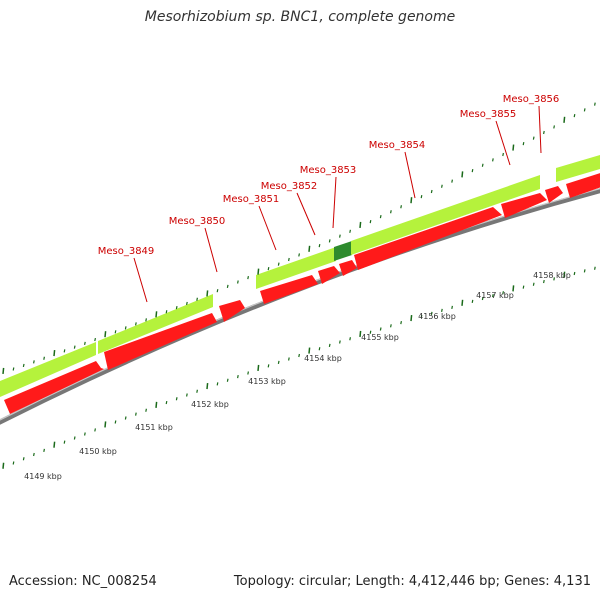  Describe the element at coordinates (197, 221) in the screenshot. I see `gene-label: Meso_3850` at that location.